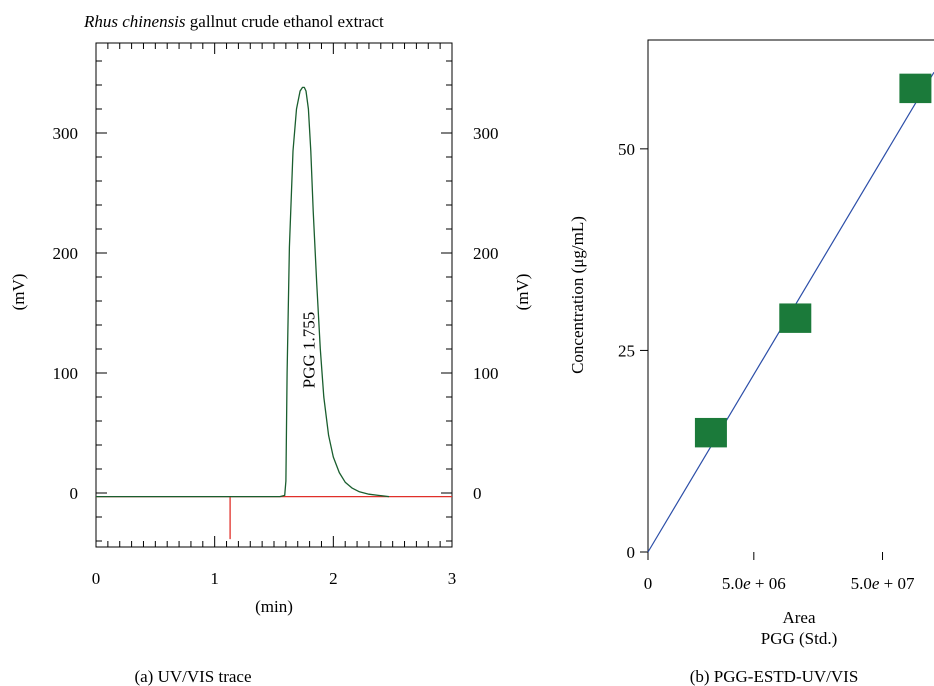  What do you see at coordinates (66, 253) in the screenshot?
I see `panel-a-y-tick-label: 200` at bounding box center [66, 253].